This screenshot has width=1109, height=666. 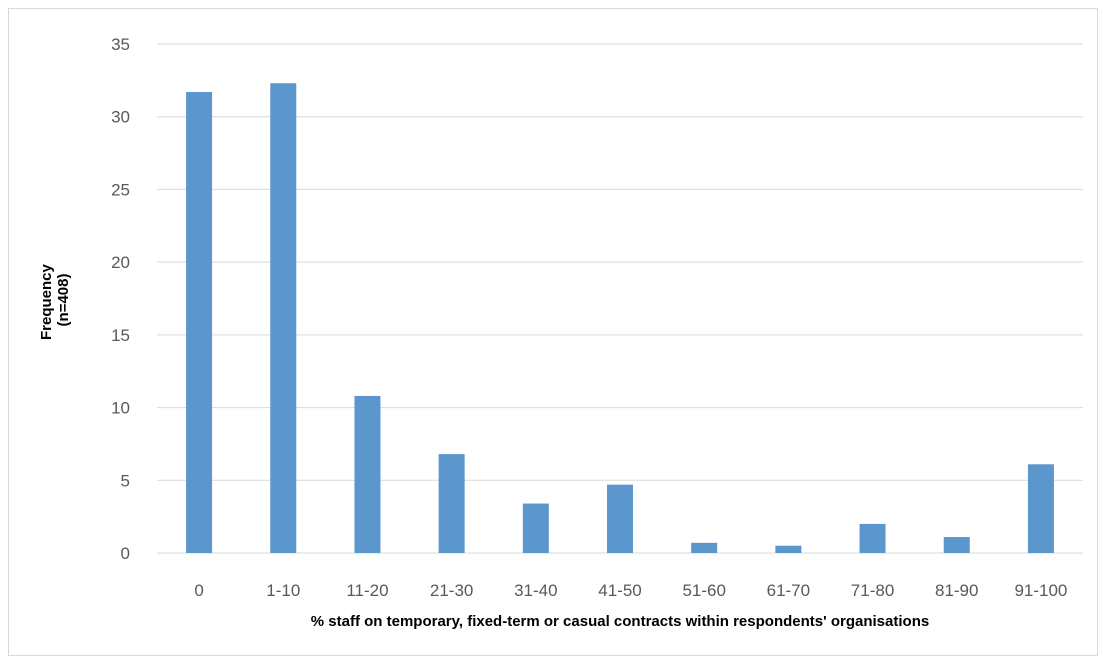 I want to click on x-tick-label: 91-100, so click(x=1040, y=590).